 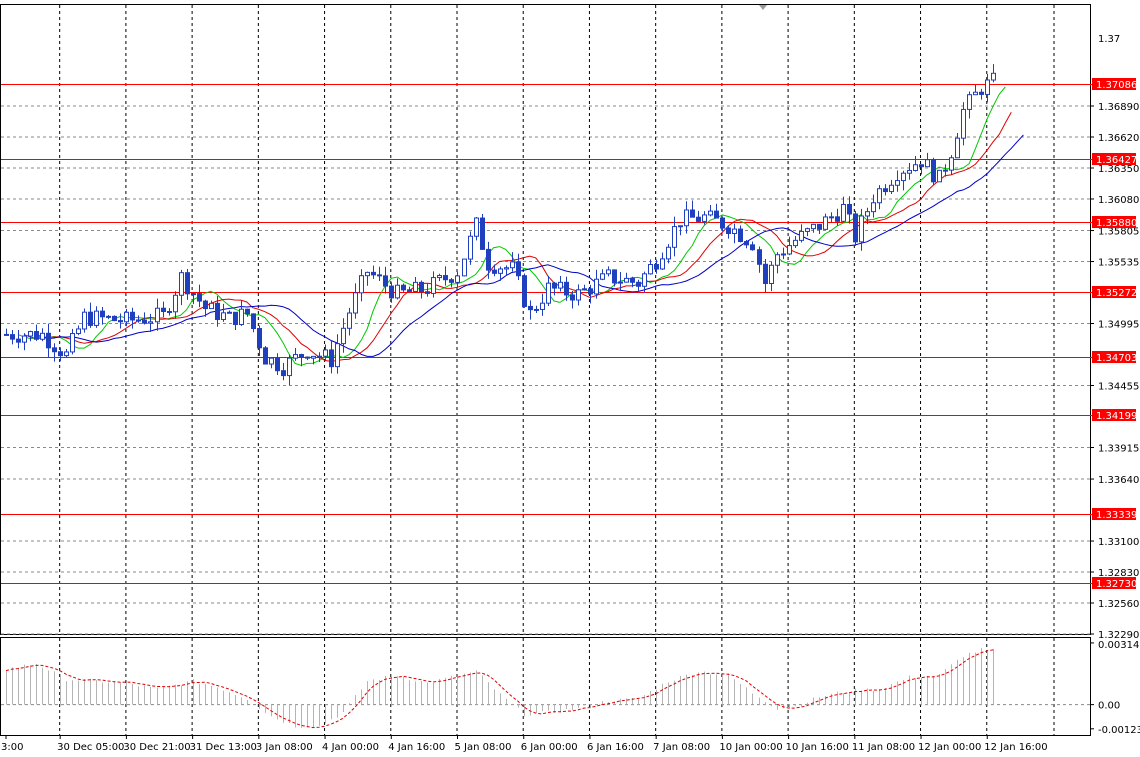 I want to click on price-tick-label: 1.36080, so click(x=1118, y=200).